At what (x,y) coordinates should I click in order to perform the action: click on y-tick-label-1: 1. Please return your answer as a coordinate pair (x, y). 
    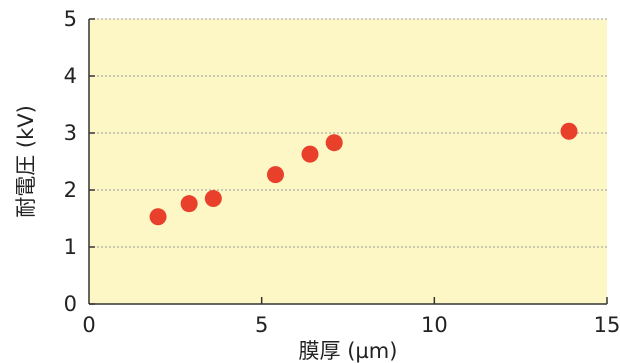
    Looking at the image, I should click on (70, 247).